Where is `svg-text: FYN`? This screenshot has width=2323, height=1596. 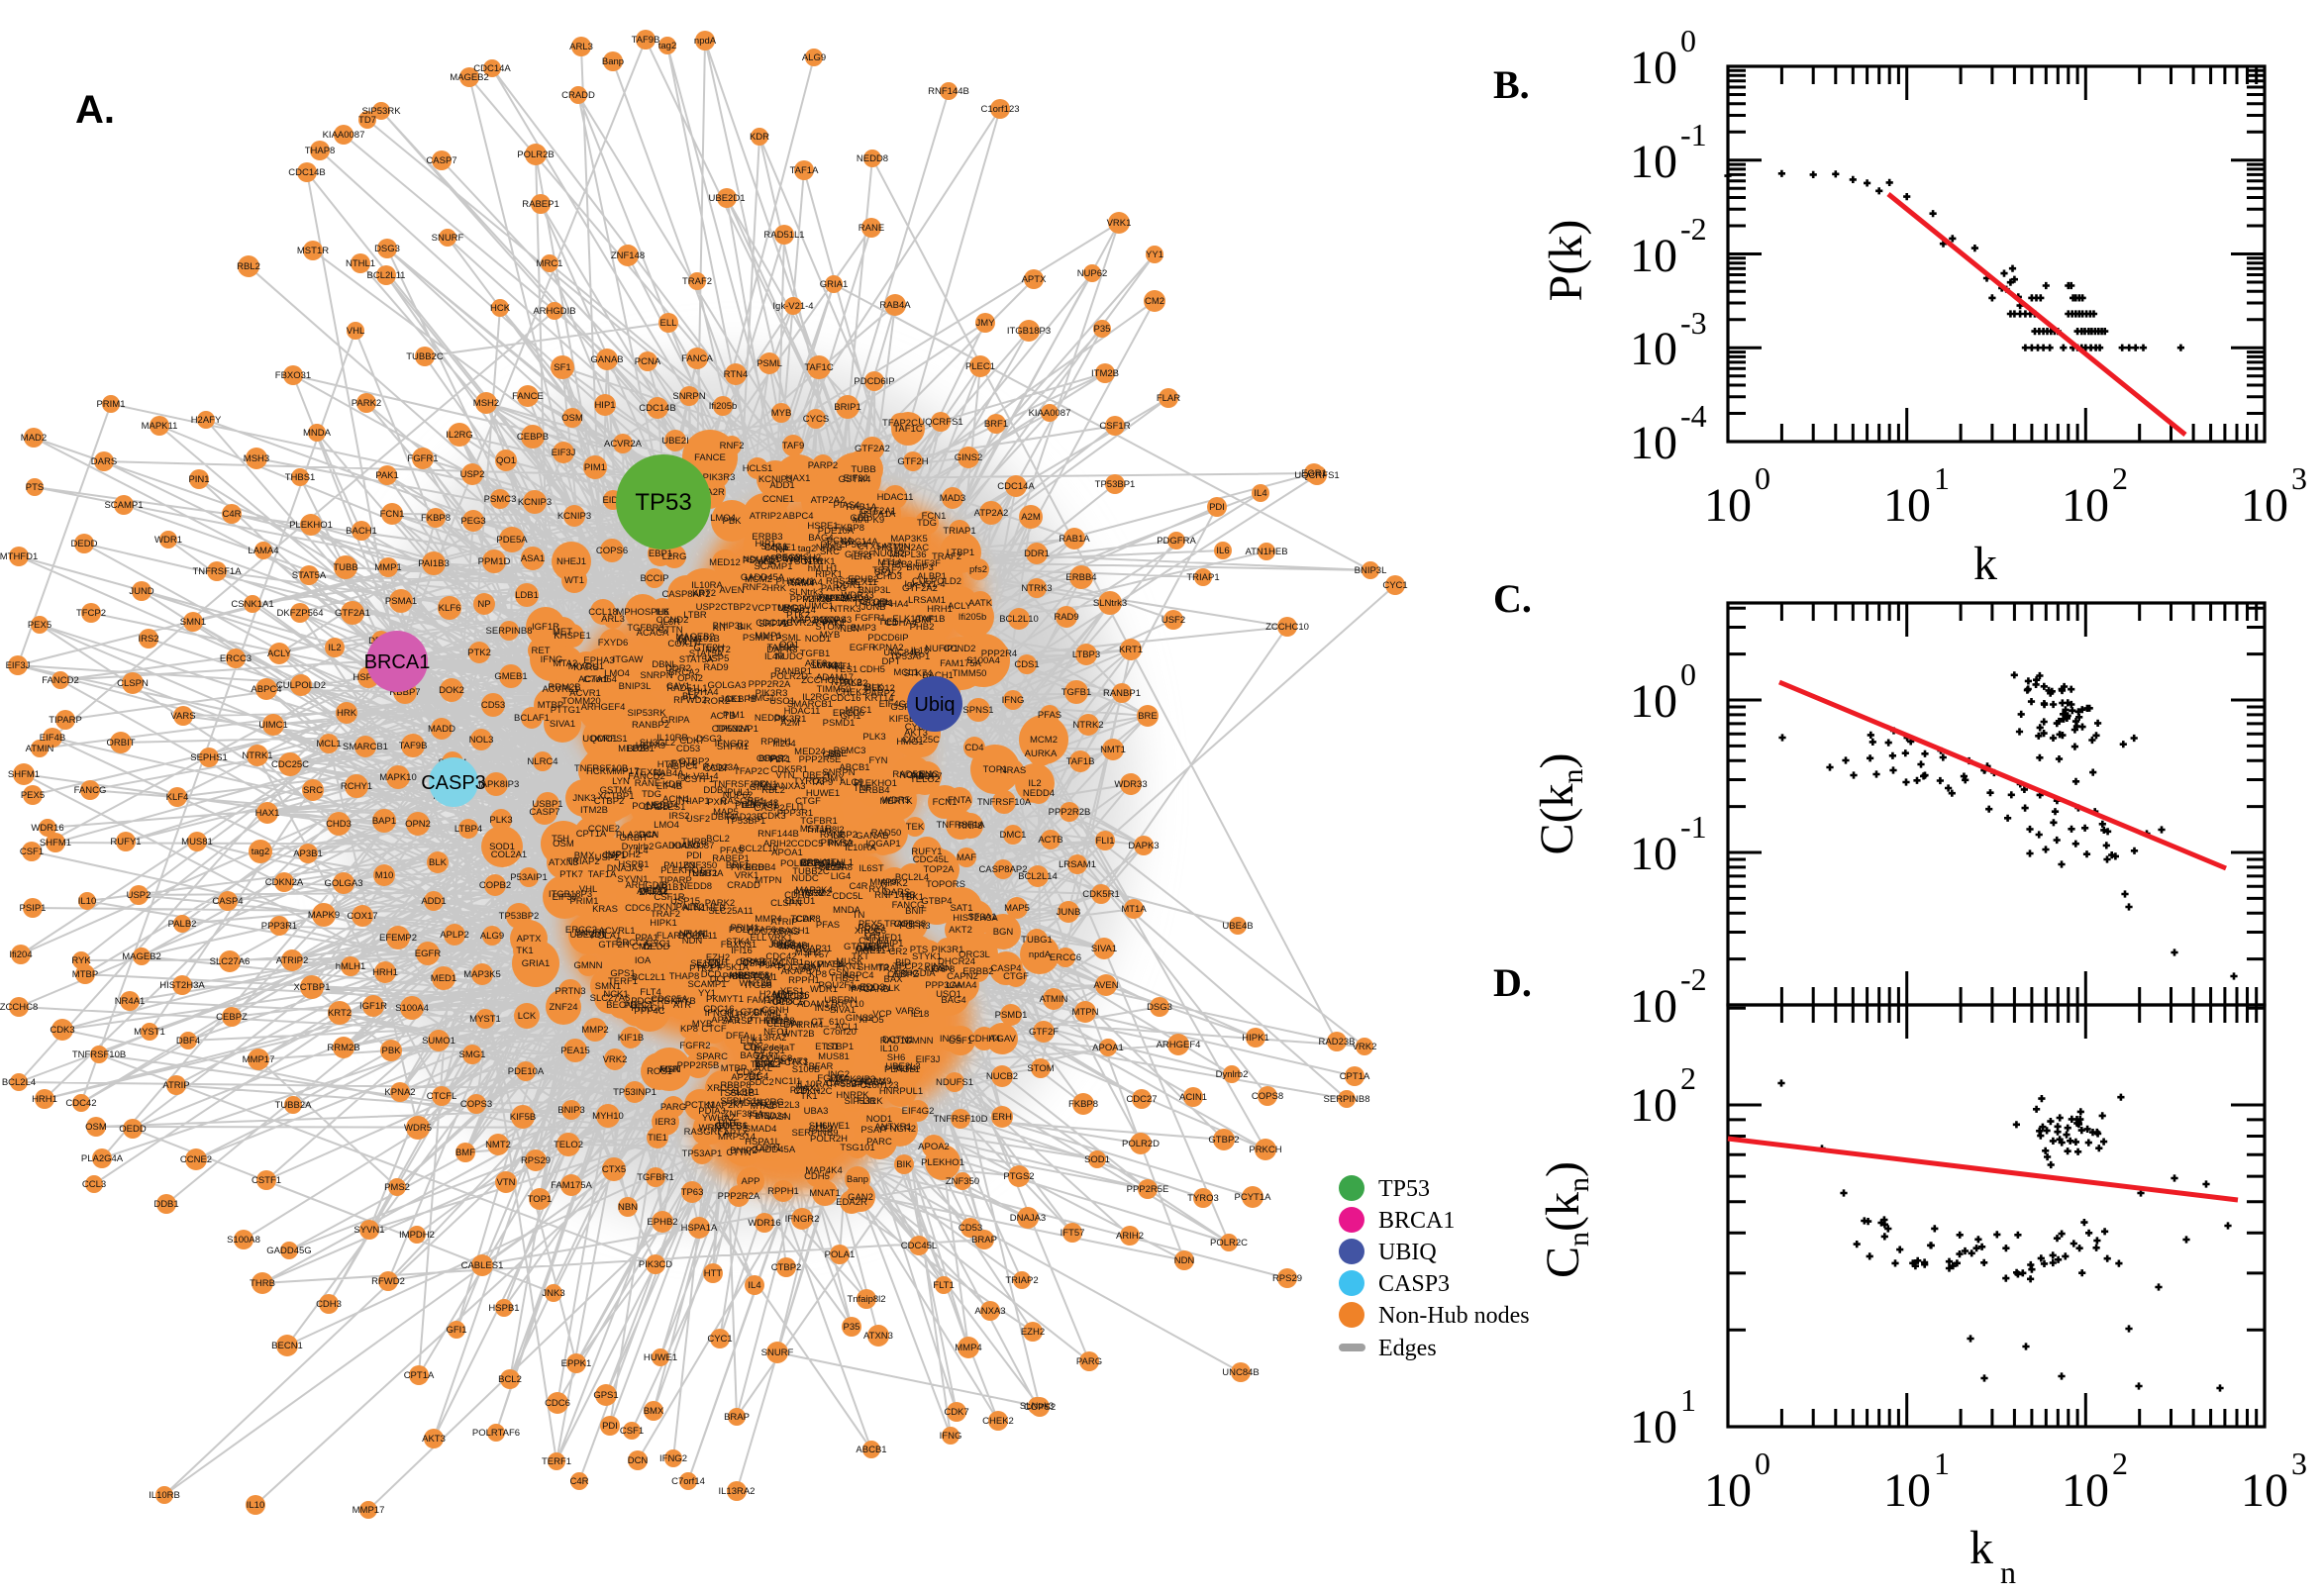 svg-text: FYN is located at coordinates (878, 760).